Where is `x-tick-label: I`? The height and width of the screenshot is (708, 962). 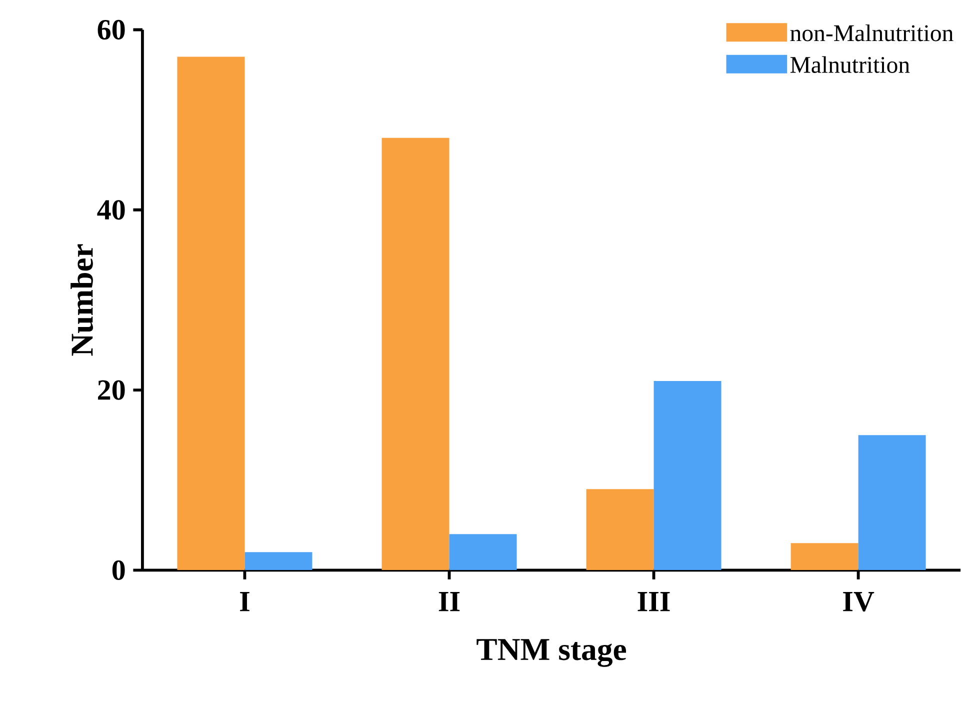 x-tick-label: I is located at coordinates (245, 602).